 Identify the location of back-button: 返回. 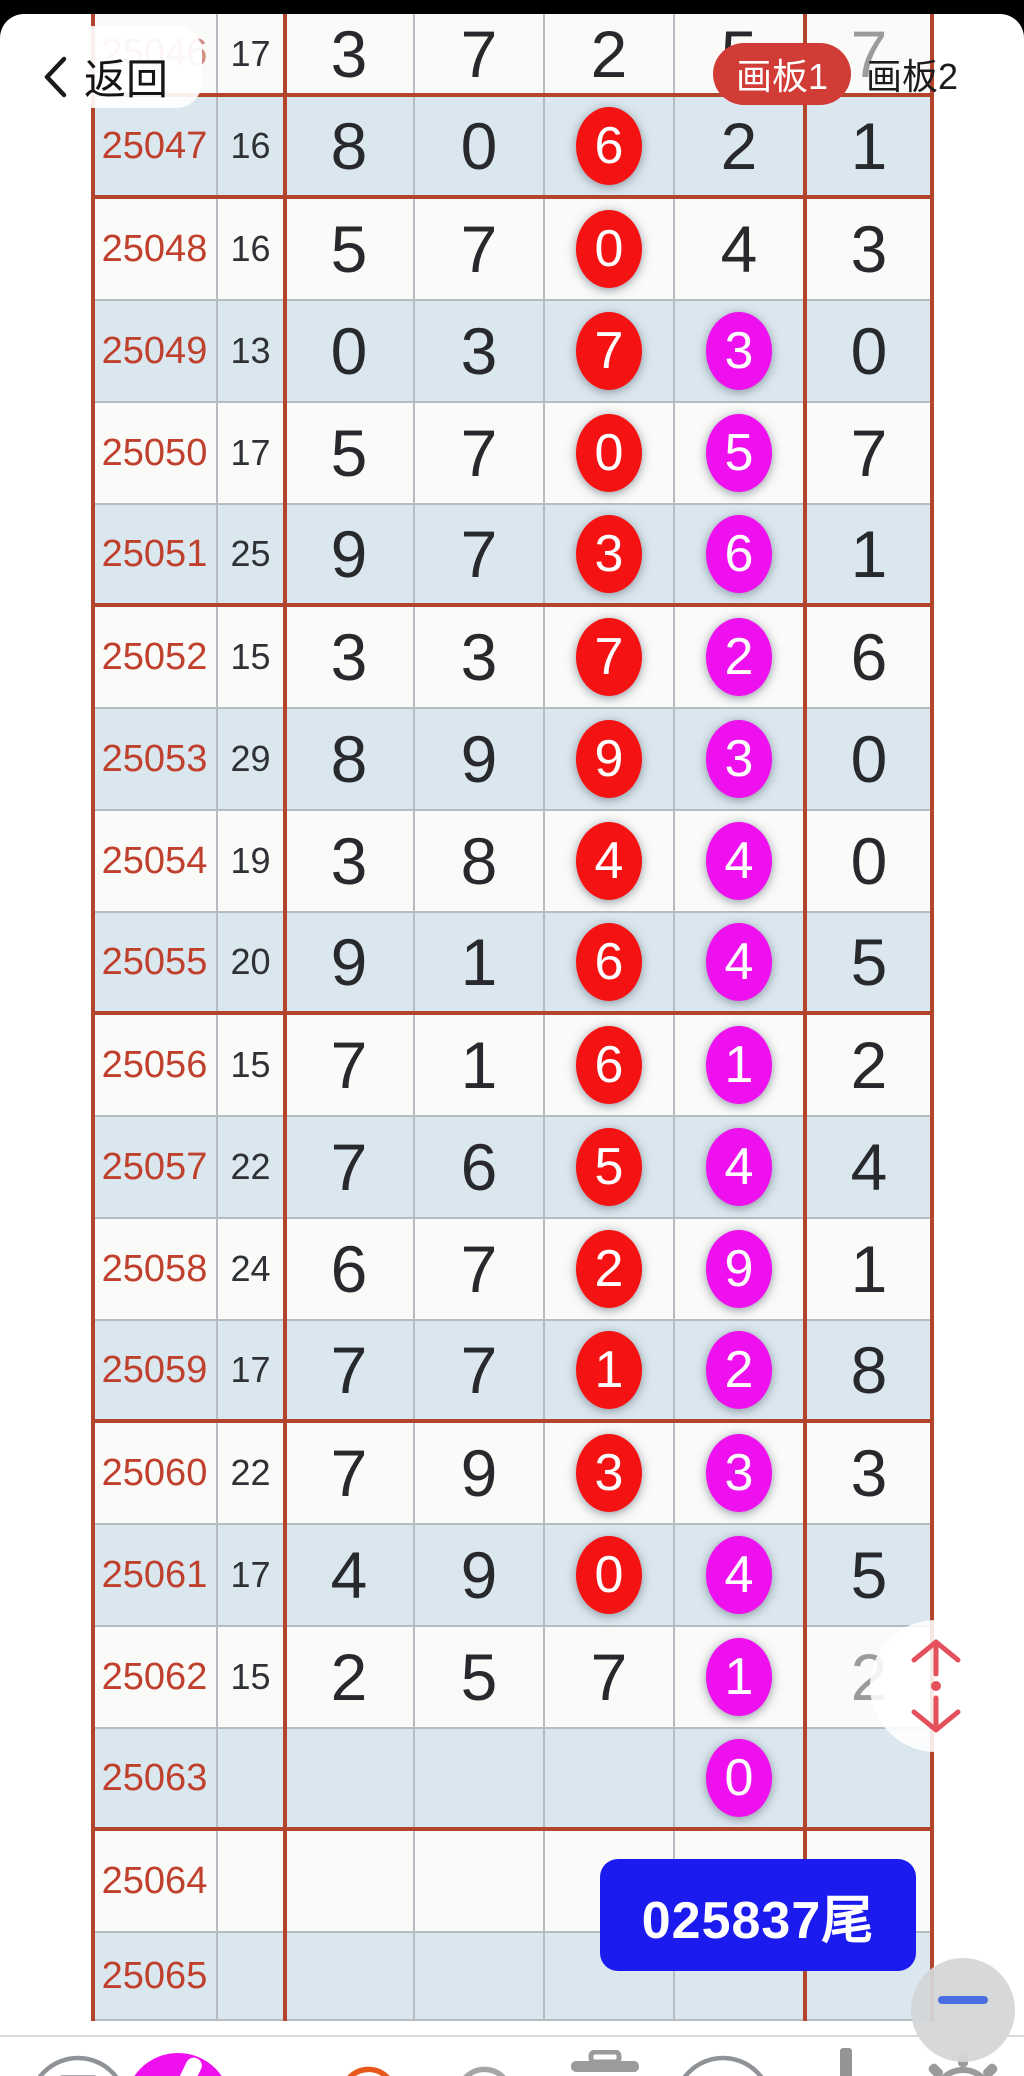
(105, 76).